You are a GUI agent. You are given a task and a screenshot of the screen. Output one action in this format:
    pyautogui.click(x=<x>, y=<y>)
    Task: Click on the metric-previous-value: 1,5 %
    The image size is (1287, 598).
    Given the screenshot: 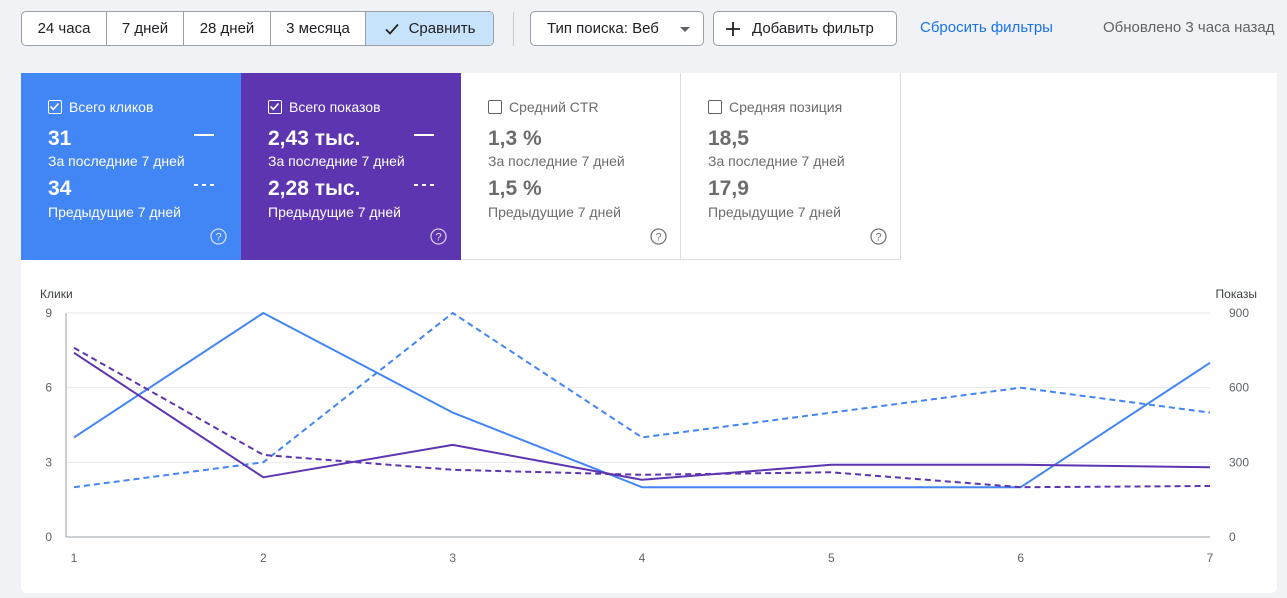 What is the action you would take?
    pyautogui.click(x=515, y=188)
    